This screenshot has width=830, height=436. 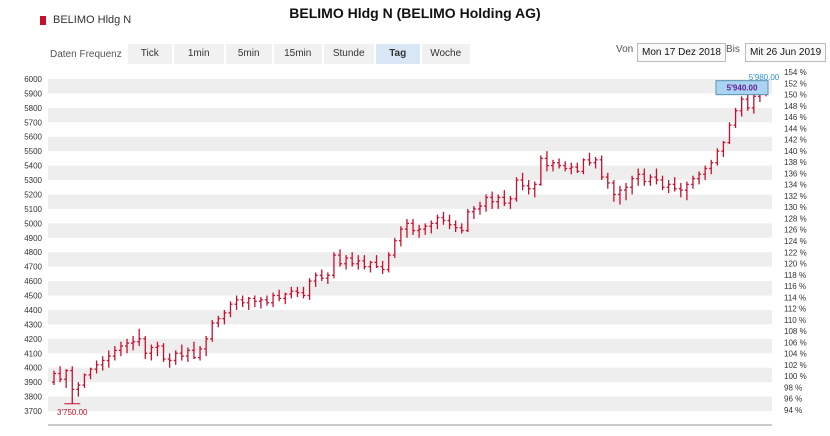 I want to click on y-tick-label: 3900, so click(x=33, y=382).